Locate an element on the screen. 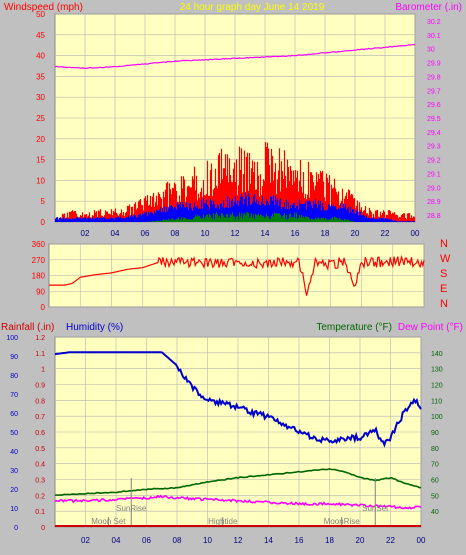 The height and width of the screenshot is (555, 466). humidity-tick-label: 100 is located at coordinates (12, 338).